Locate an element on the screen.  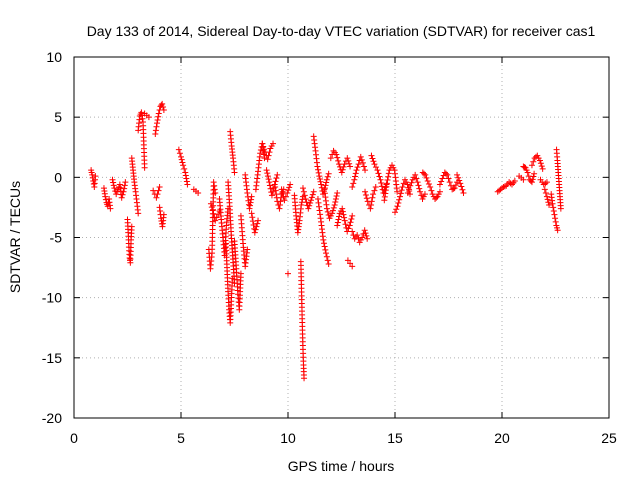
y-tick-label: -5 is located at coordinates (56, 238).